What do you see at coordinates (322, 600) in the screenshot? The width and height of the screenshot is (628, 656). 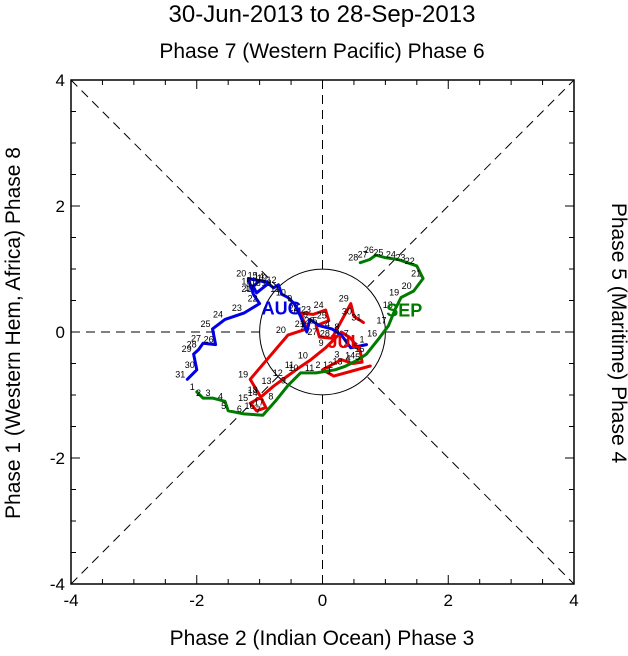 I see `x-tick-label: 0` at bounding box center [322, 600].